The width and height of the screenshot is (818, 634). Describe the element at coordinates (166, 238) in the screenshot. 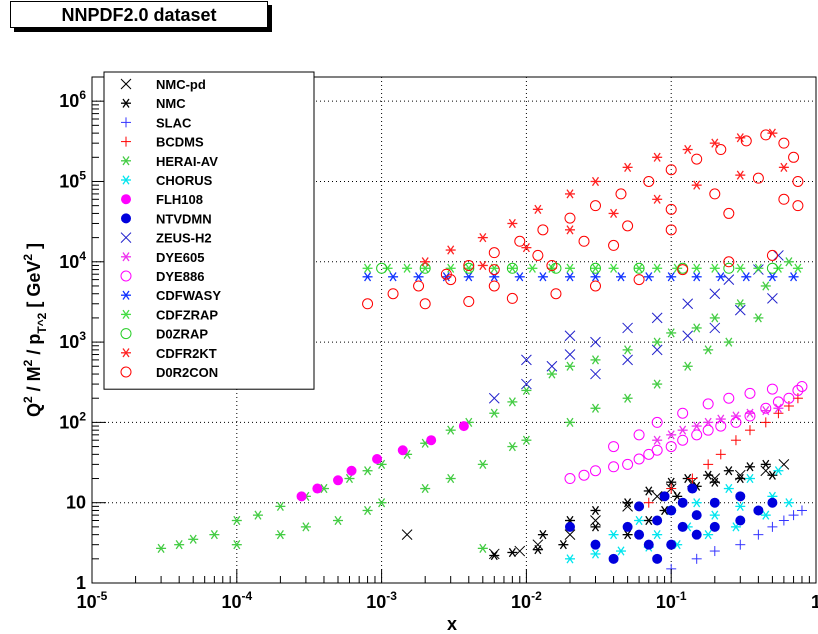

I see `legend-item: ZEUS-H2` at that location.